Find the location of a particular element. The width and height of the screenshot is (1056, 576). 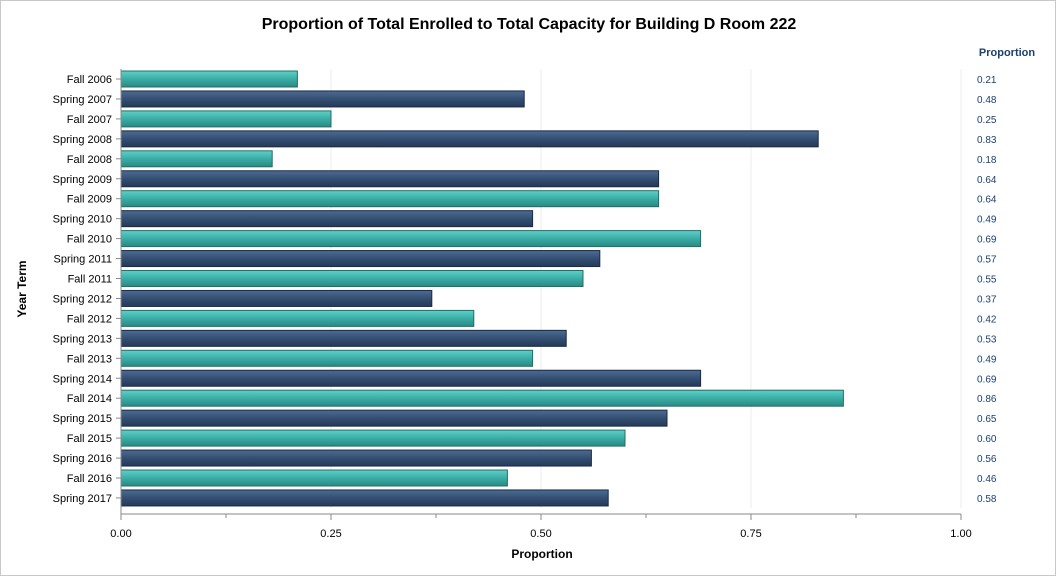

x-axis-title: Proportion is located at coordinates (541, 554).